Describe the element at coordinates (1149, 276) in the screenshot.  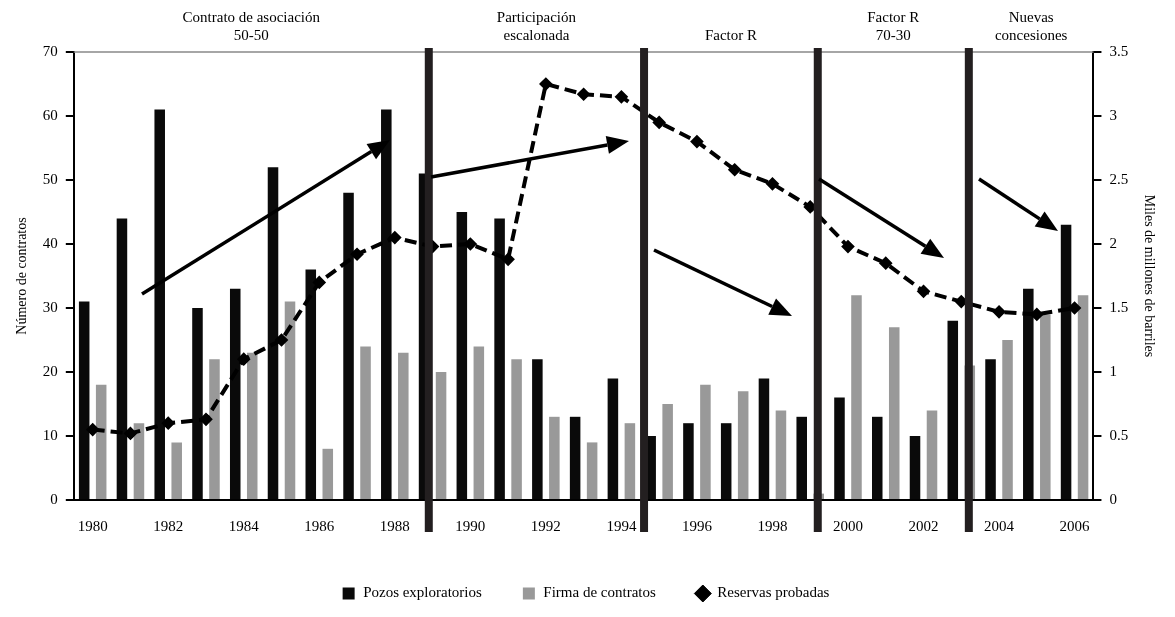
I see `y2-axis-title: Miles de millones de barriles` at that location.